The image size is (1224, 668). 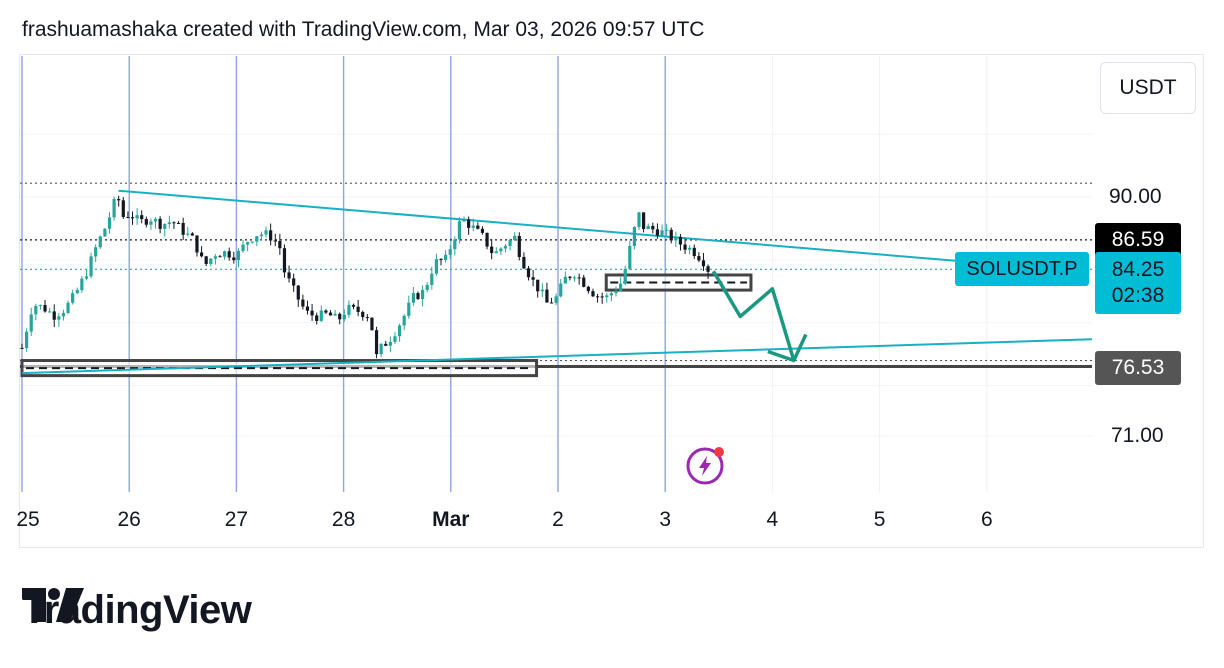 What do you see at coordinates (539, 226) in the screenshot?
I see `descending-trendline` at bounding box center [539, 226].